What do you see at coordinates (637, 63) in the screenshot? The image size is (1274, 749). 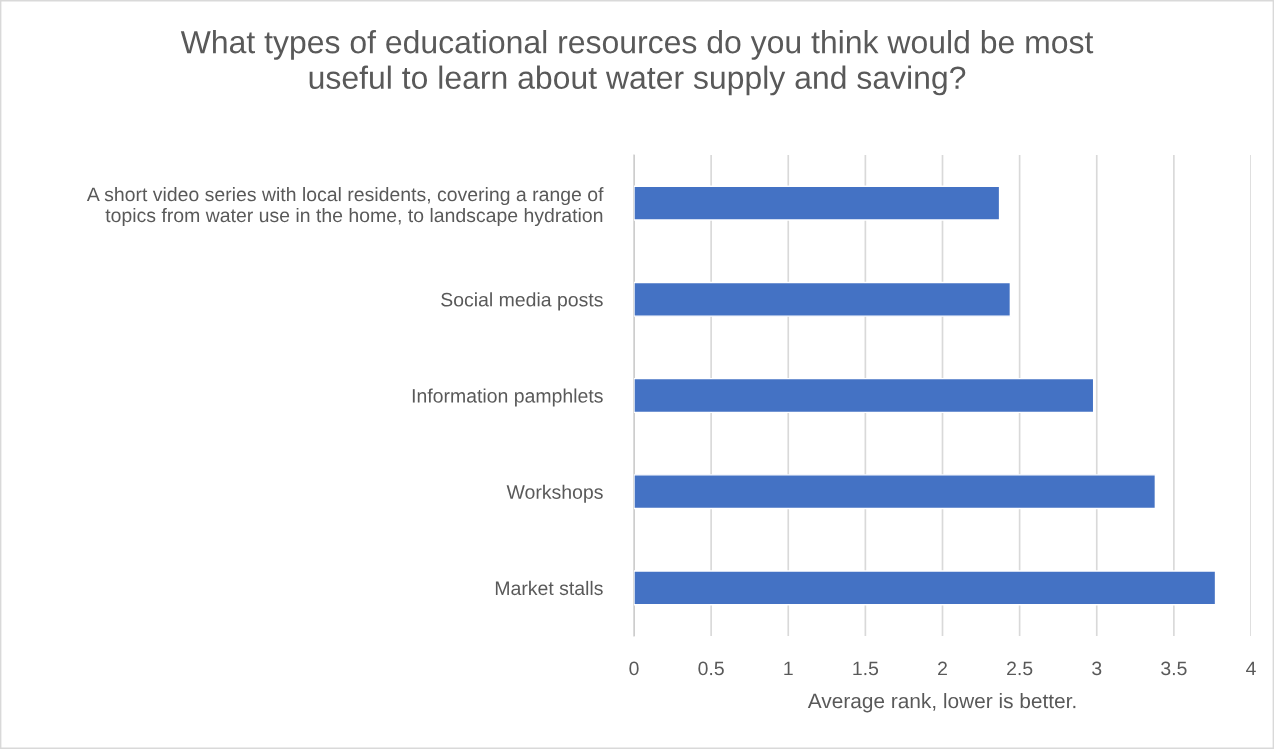 I see `chart-title: What types of educational resources do you think would be most useful to learn about water supply and saving?` at bounding box center [637, 63].